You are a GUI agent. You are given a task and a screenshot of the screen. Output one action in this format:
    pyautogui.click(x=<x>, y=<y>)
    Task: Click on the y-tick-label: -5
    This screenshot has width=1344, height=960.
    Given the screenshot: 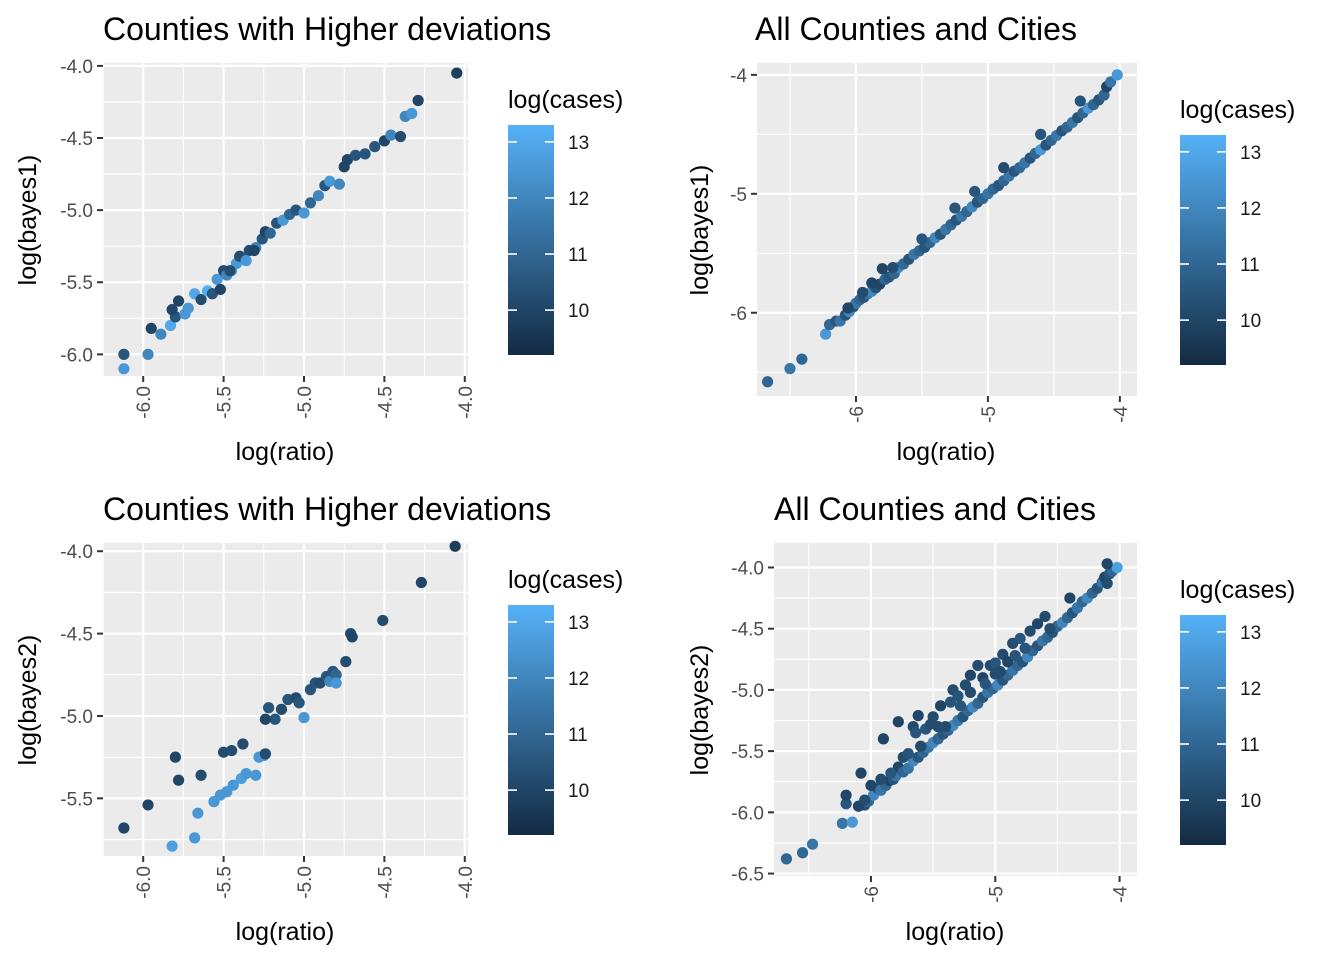 What is the action you would take?
    pyautogui.click(x=738, y=195)
    